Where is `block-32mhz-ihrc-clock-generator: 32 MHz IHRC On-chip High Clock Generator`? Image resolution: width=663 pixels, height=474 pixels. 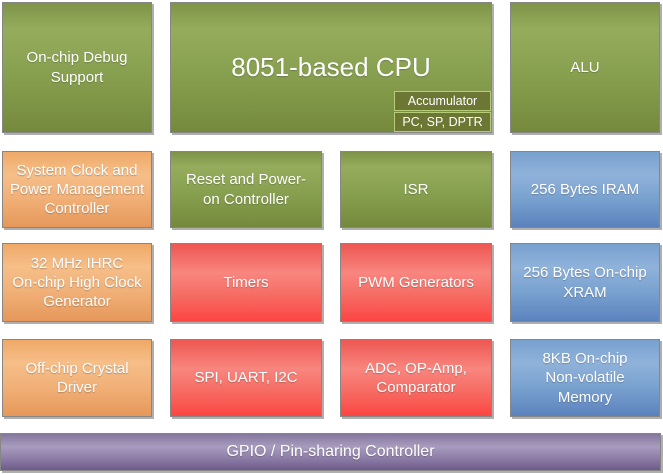
block-32mhz-ihrc-clock-generator: 32 MHz IHRC On-chip High Clock Generator is located at coordinates (77, 282).